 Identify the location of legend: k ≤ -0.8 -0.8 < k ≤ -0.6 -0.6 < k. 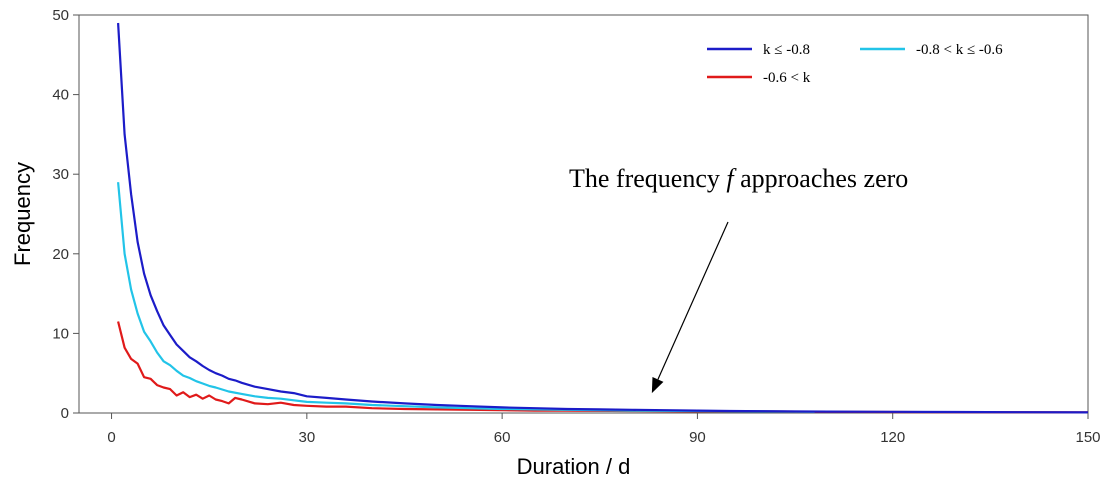
(855, 64).